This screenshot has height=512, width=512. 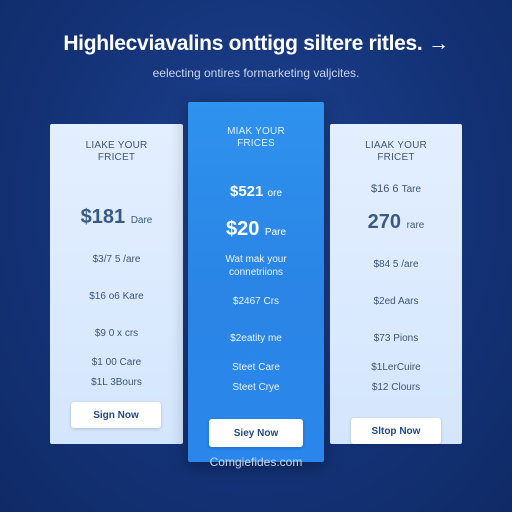 What do you see at coordinates (256, 301) in the screenshot?
I see `plan-feature: $2467 Crs` at bounding box center [256, 301].